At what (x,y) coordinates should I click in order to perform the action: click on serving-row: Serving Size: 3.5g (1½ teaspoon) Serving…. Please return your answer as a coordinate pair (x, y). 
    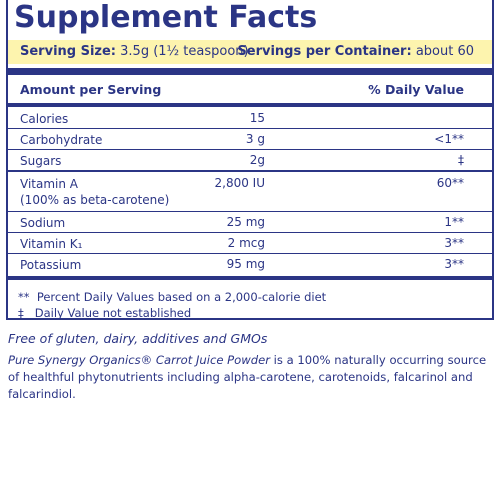
    Looking at the image, I should click on (250, 52).